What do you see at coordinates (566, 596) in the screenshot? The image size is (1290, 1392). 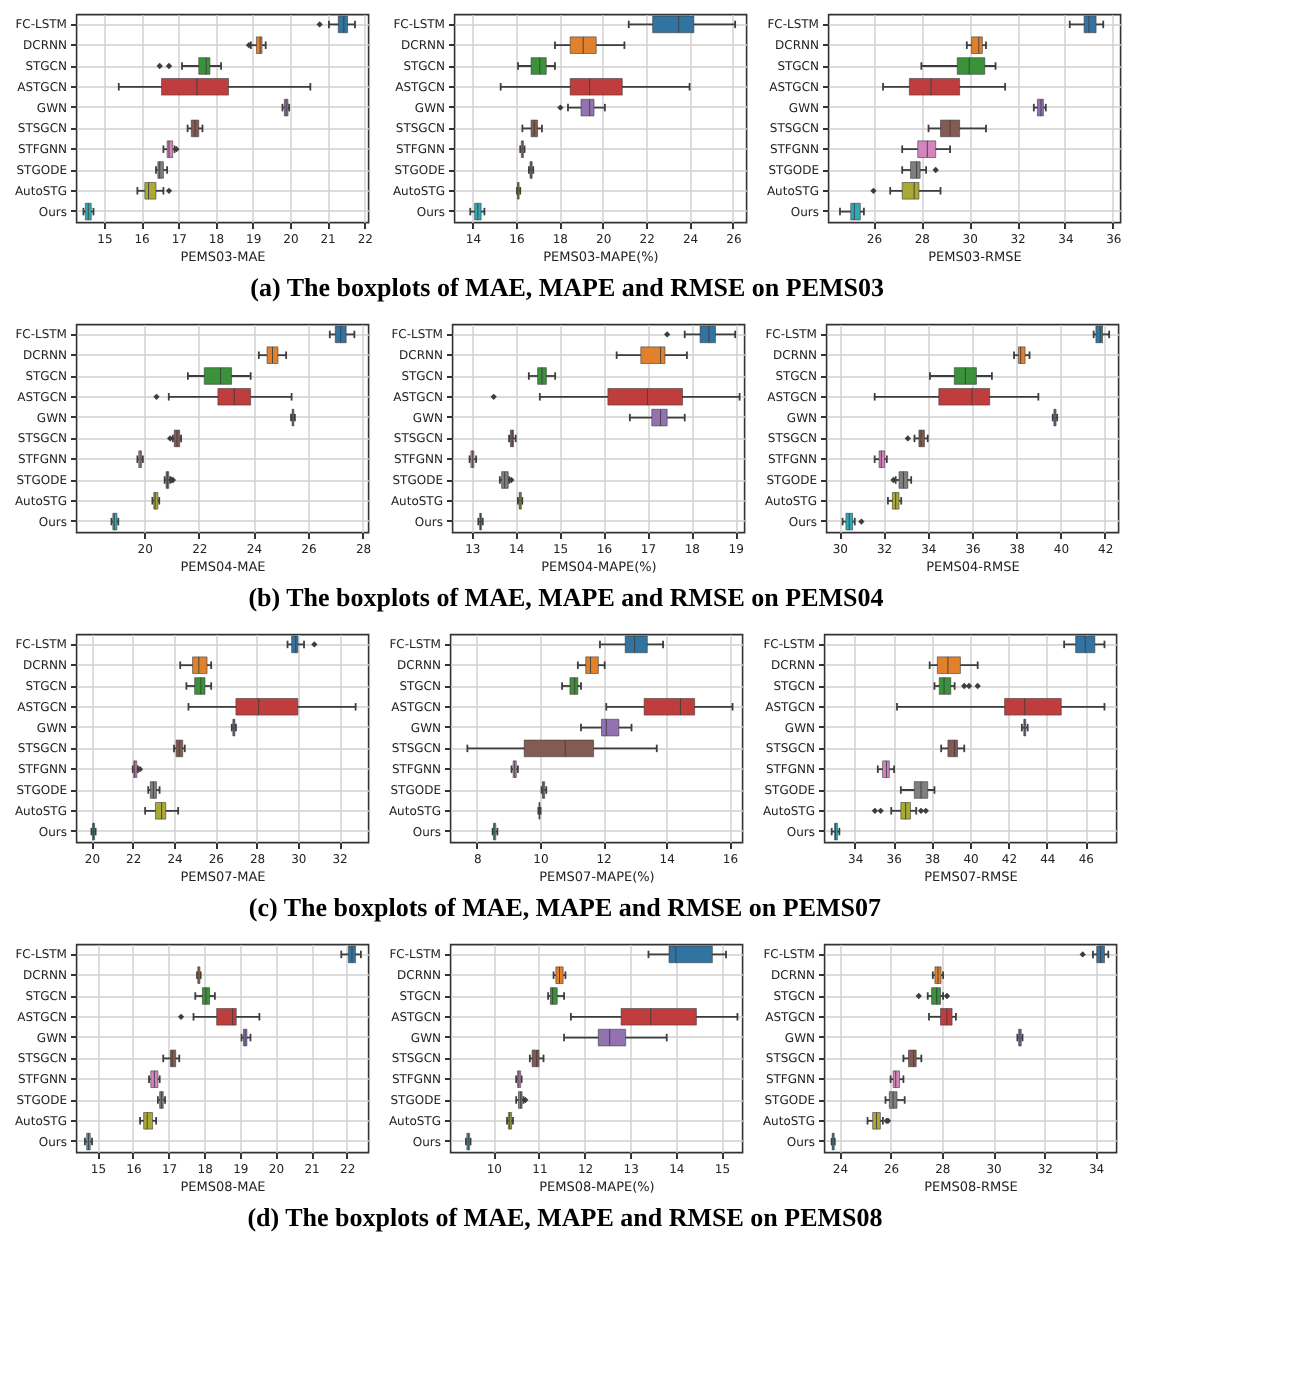 I see `text: (b) The boxplots of MAE, MAPE and RMSE on PEMS04` at bounding box center [566, 596].